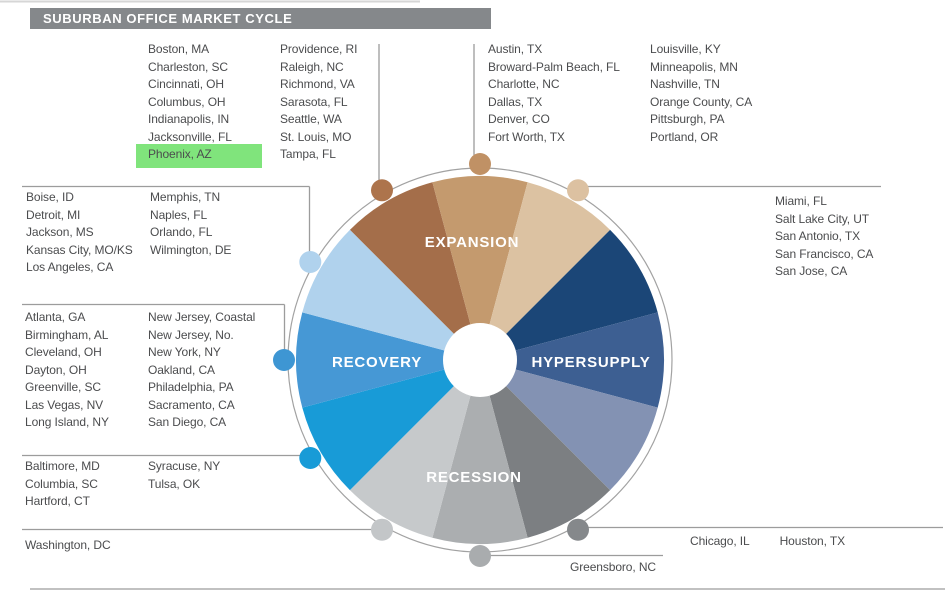  Describe the element at coordinates (56, 369) in the screenshot. I see `city-item: Dayton, OH` at that location.